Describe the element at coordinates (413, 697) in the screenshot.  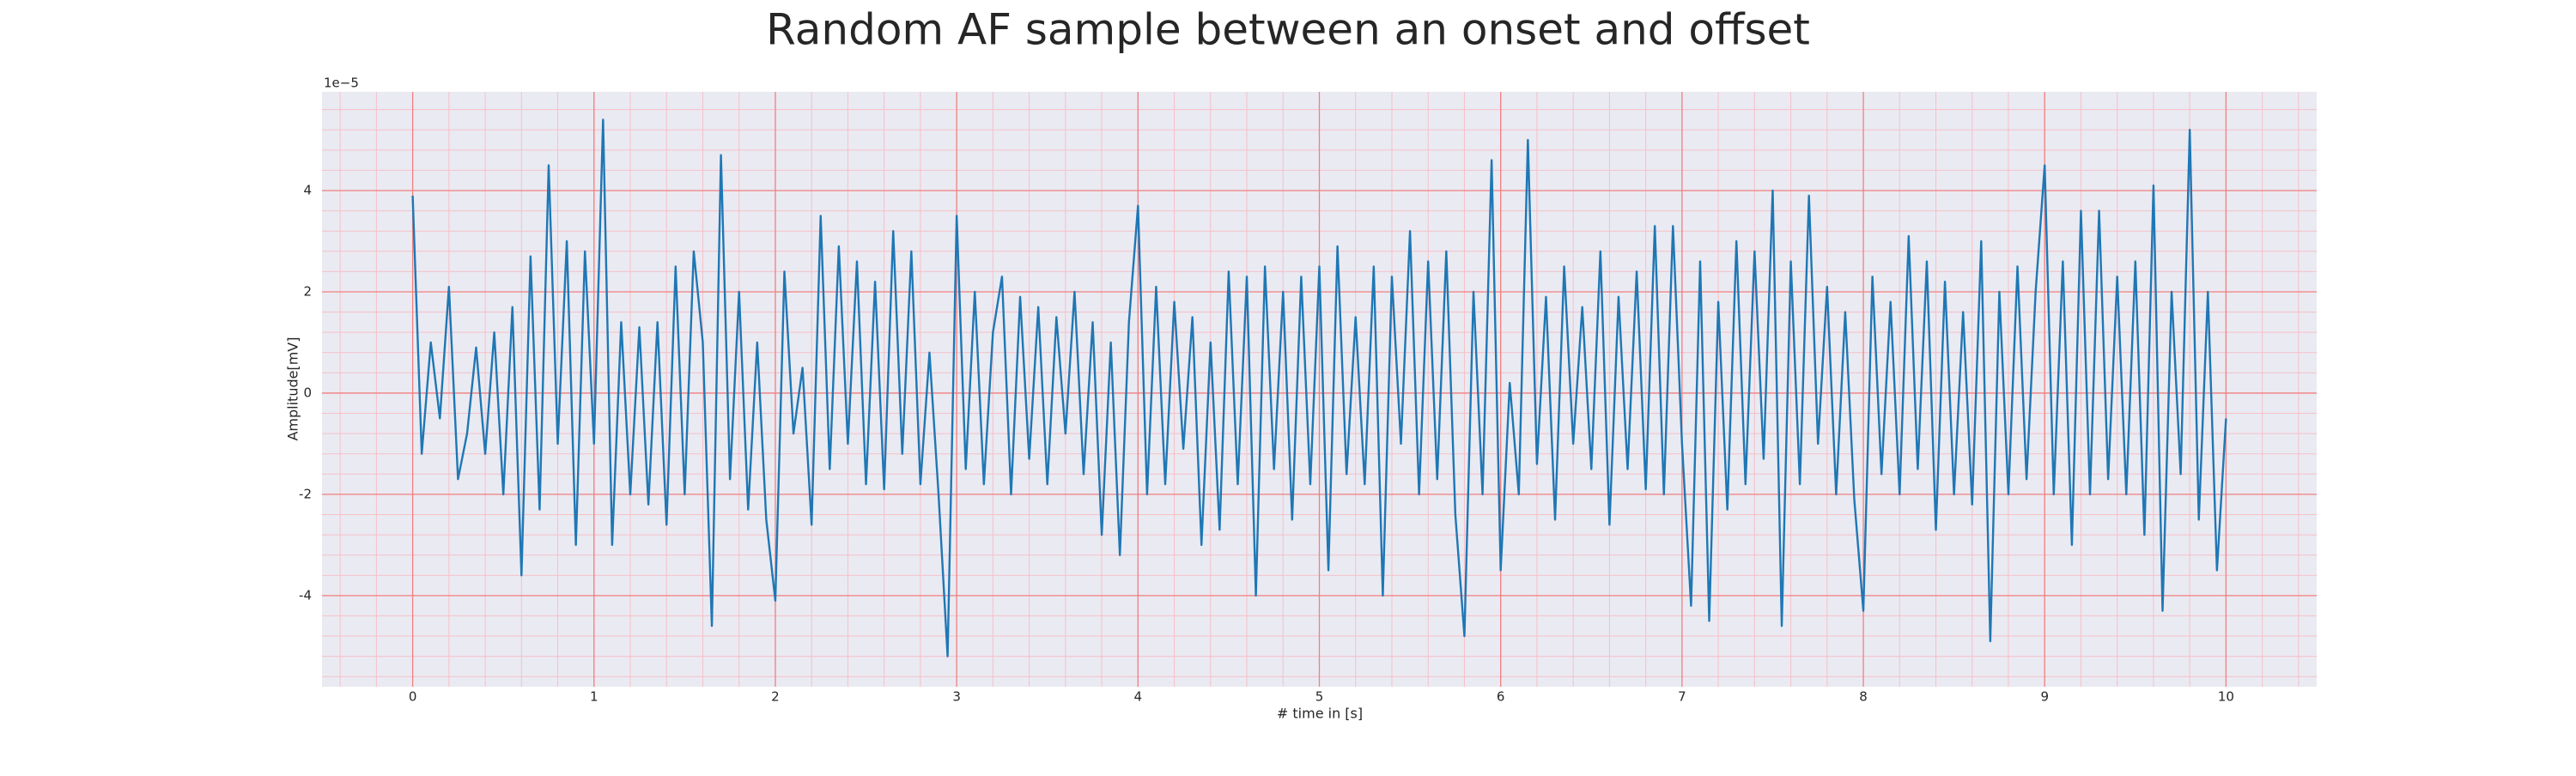
I see `x-tick-label: 0` at that location.